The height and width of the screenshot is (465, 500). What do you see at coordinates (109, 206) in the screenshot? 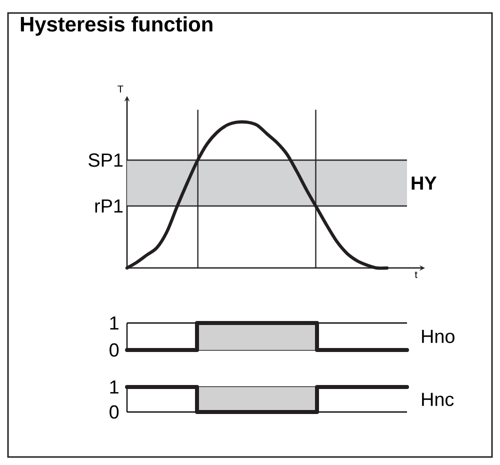
I see `ref-line-label: rP1` at bounding box center [109, 206].